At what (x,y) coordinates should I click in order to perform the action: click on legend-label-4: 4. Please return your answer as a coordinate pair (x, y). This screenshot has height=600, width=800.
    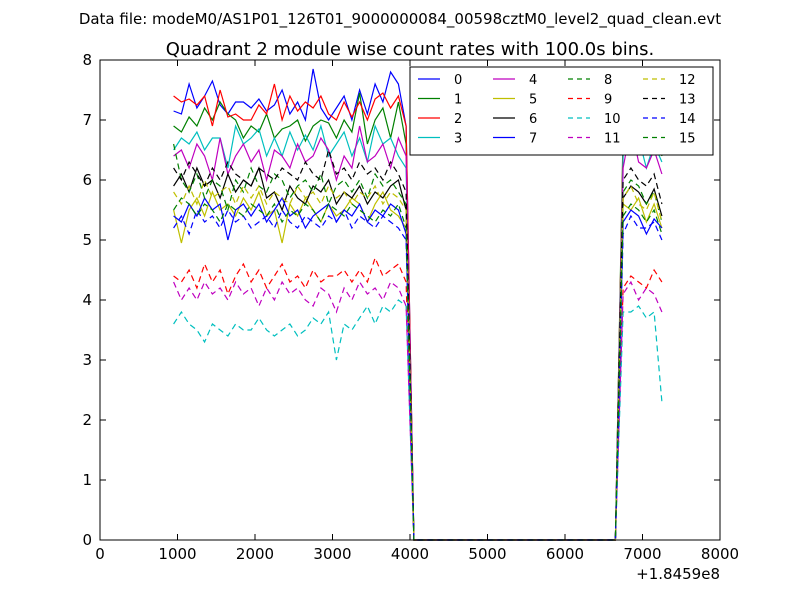
    Looking at the image, I should click on (533, 80).